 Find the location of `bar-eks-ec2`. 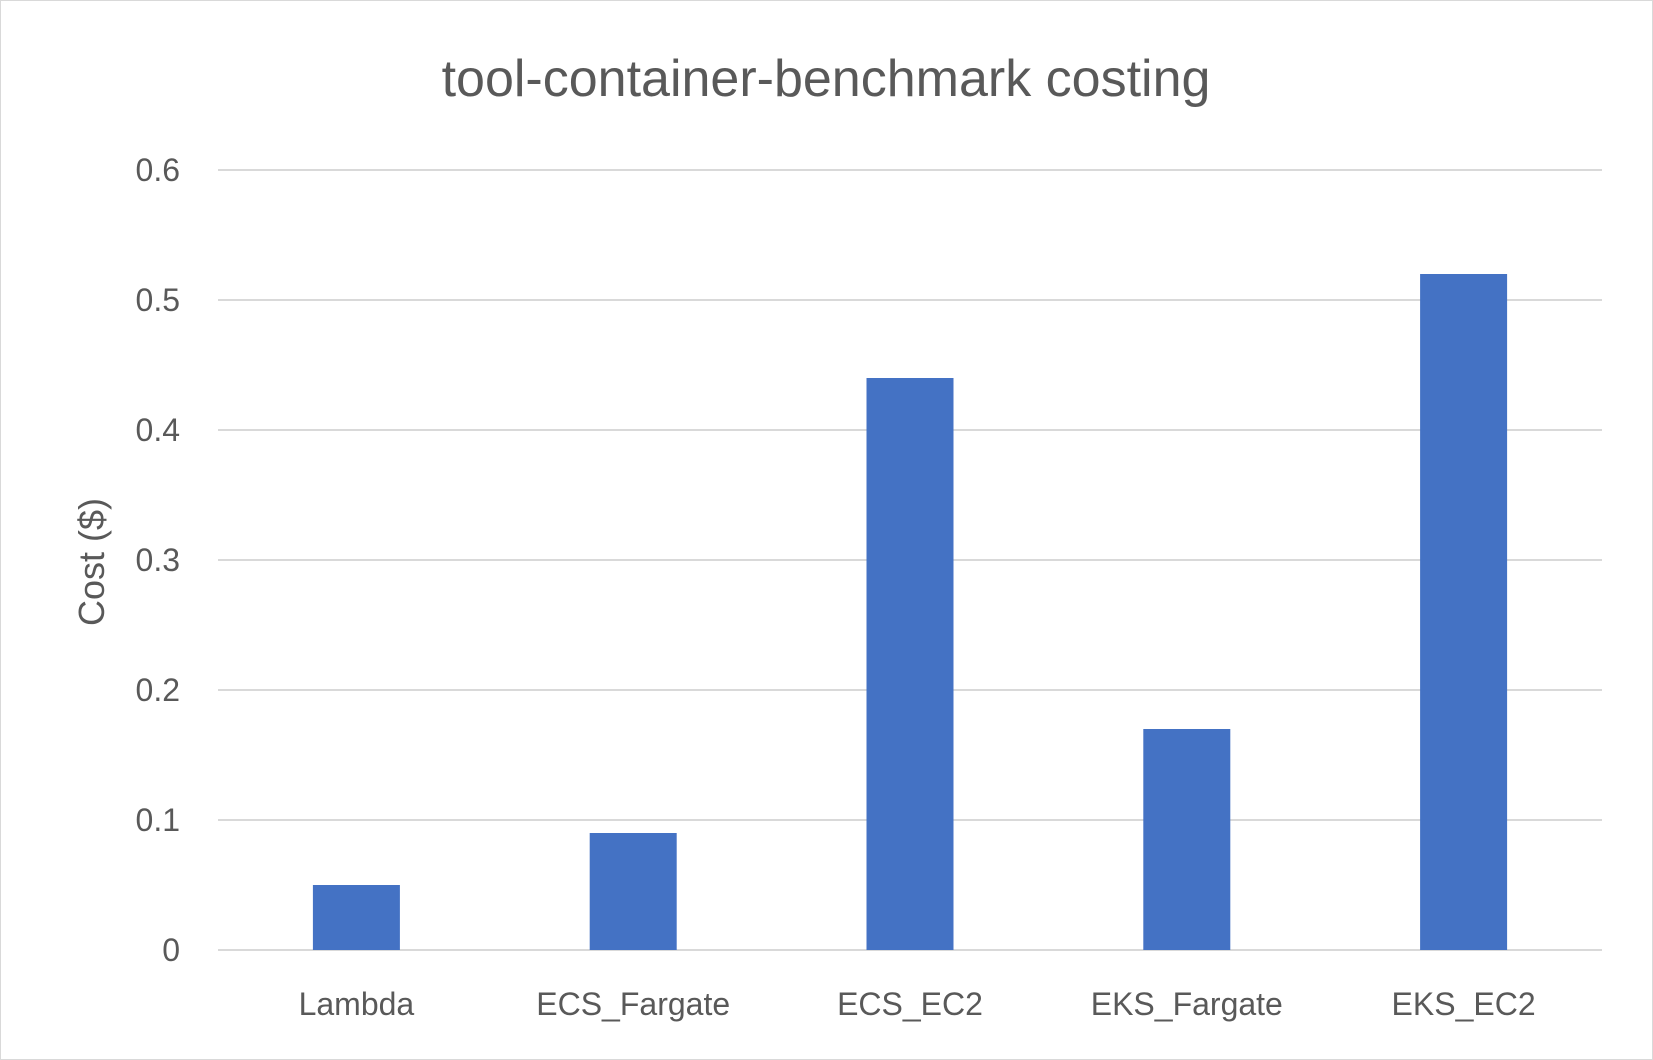

bar-eks-ec2 is located at coordinates (1464, 612).